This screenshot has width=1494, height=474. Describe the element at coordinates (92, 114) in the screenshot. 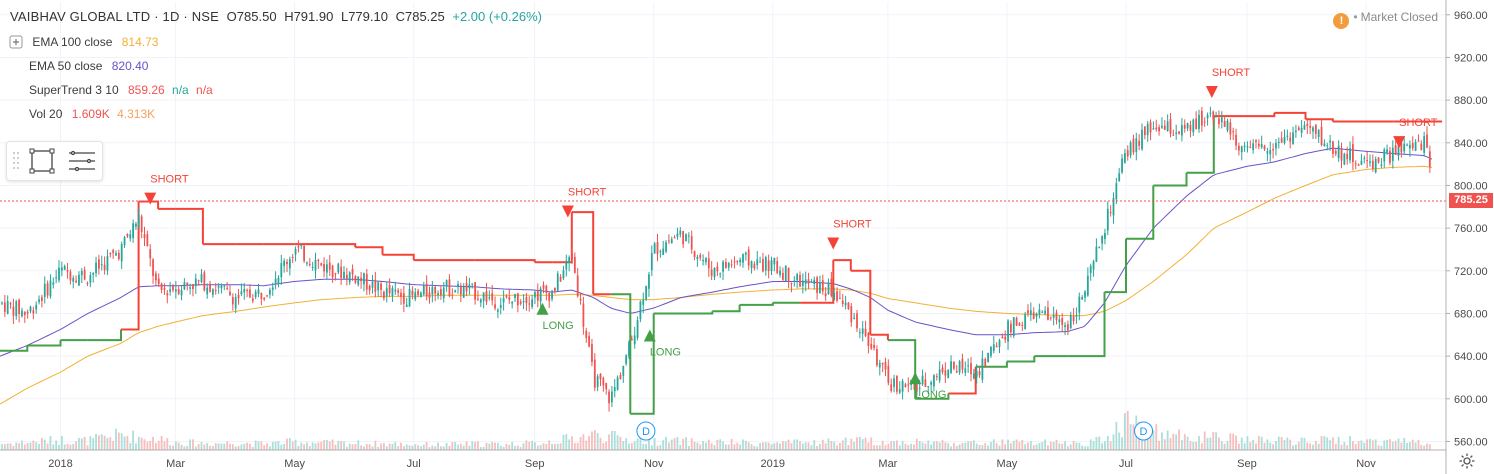

I see `indicator-volume: Vol 20 1.609K 4.313K` at that location.